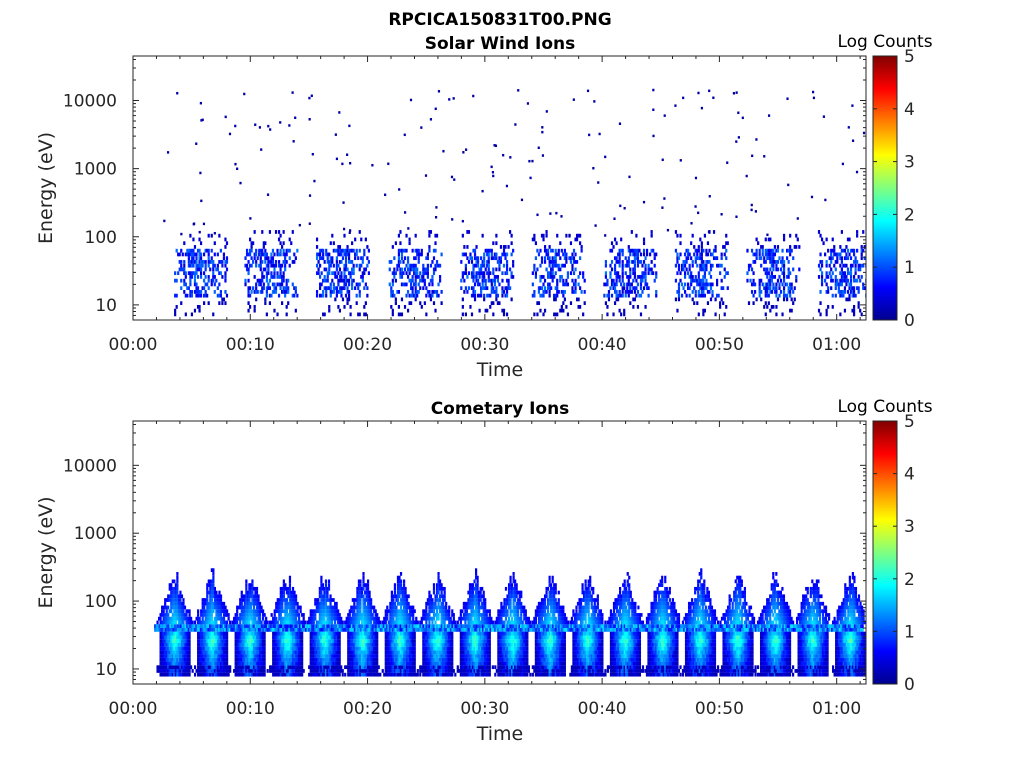 The height and width of the screenshot is (772, 1024). What do you see at coordinates (95, 170) in the screenshot?
I see `y-tick-label: 1000` at bounding box center [95, 170].